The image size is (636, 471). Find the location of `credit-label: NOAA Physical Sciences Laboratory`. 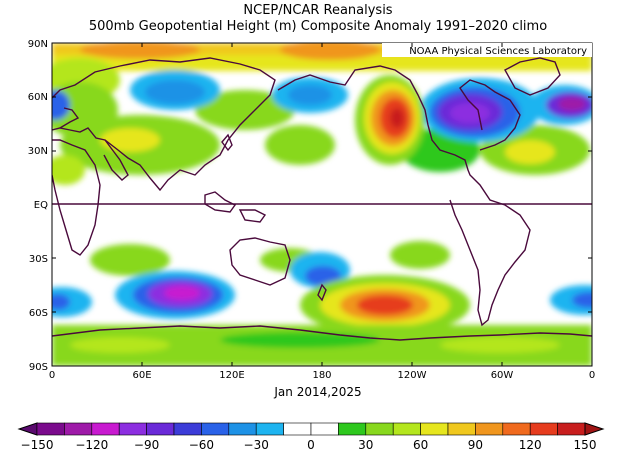

credit-label: NOAA Physical Sciences Laboratory is located at coordinates (498, 51).